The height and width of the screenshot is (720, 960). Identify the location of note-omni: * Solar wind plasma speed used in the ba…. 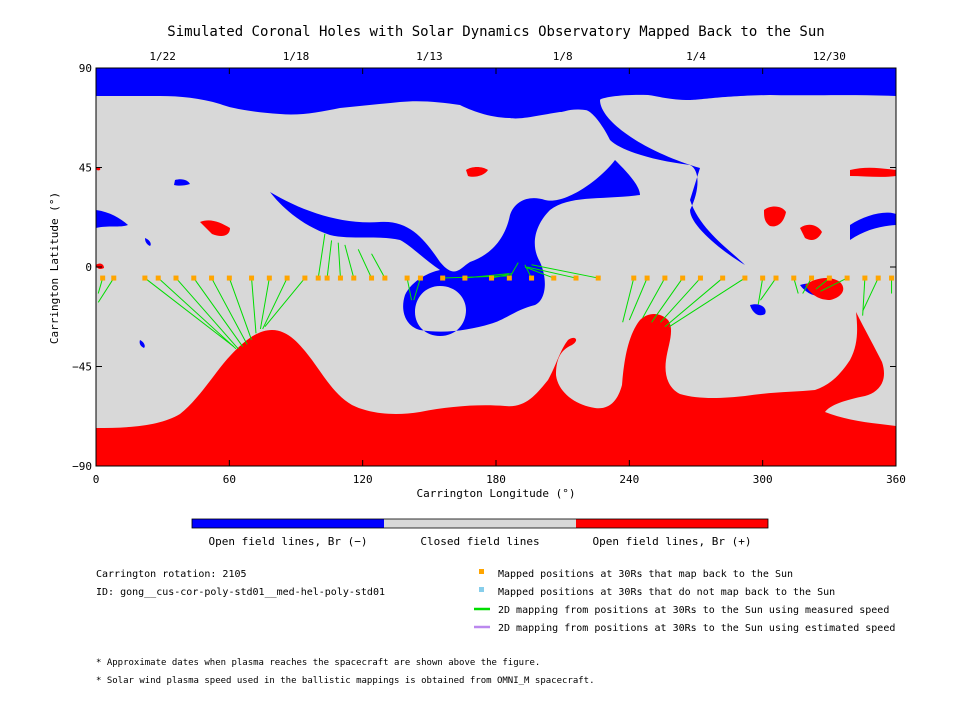
(345, 681).